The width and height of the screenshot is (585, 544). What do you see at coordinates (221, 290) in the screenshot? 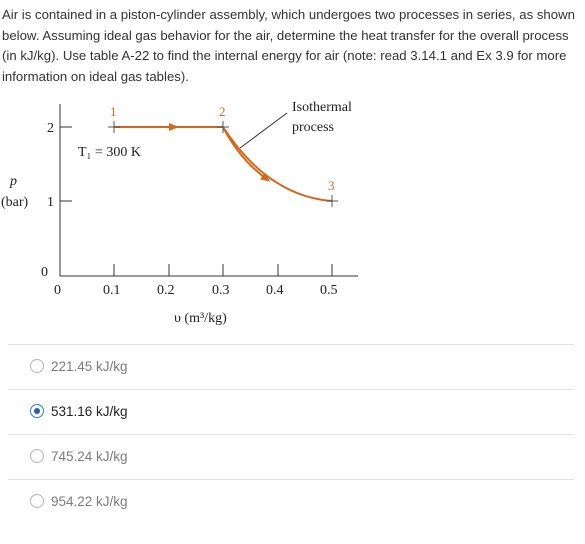
I see `x-tick-label-0.3: 0.3` at bounding box center [221, 290].